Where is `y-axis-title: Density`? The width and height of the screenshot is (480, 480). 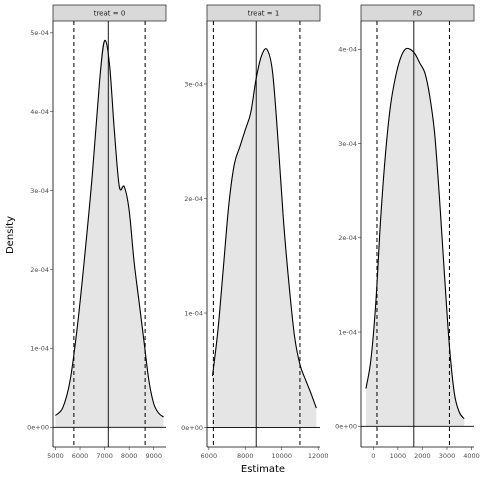 y-axis-title: Density is located at coordinates (10, 235).